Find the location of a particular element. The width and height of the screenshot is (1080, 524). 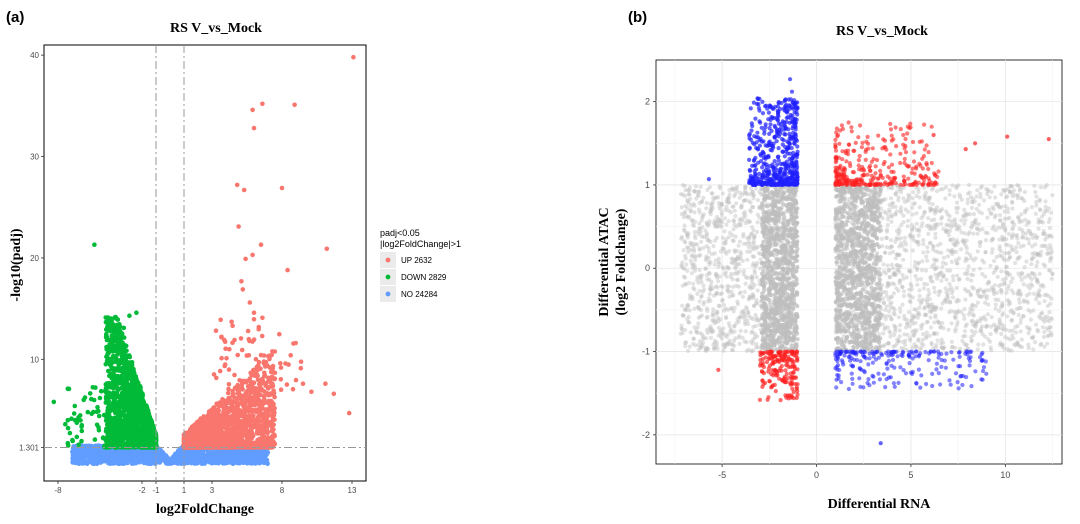

volcano-x-tick-label: 3 is located at coordinates (212, 490).